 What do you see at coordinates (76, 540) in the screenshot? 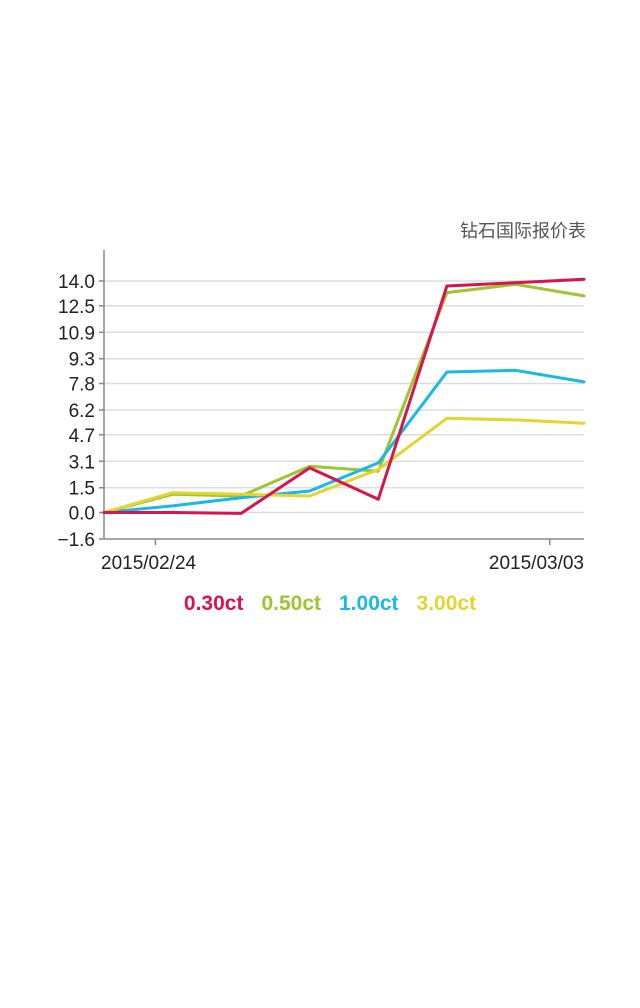
I see `y-tick-label: −1.6` at bounding box center [76, 540].